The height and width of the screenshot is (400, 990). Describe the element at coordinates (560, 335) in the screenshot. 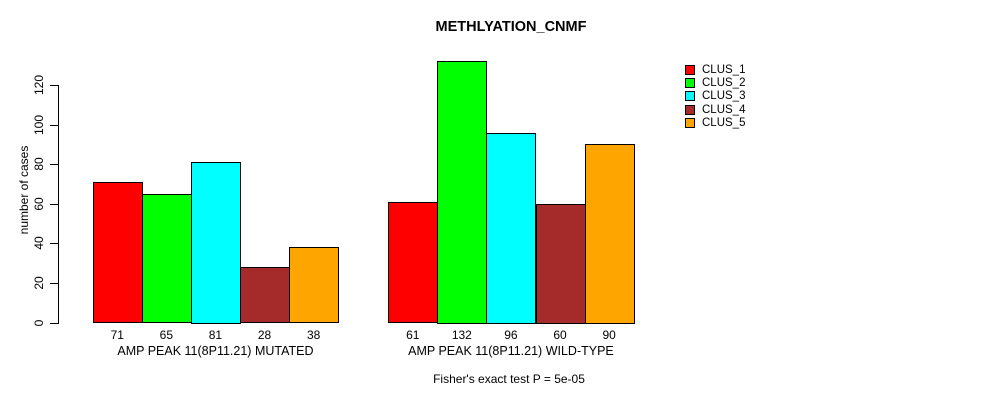

I see `bar-value-label: 60` at that location.